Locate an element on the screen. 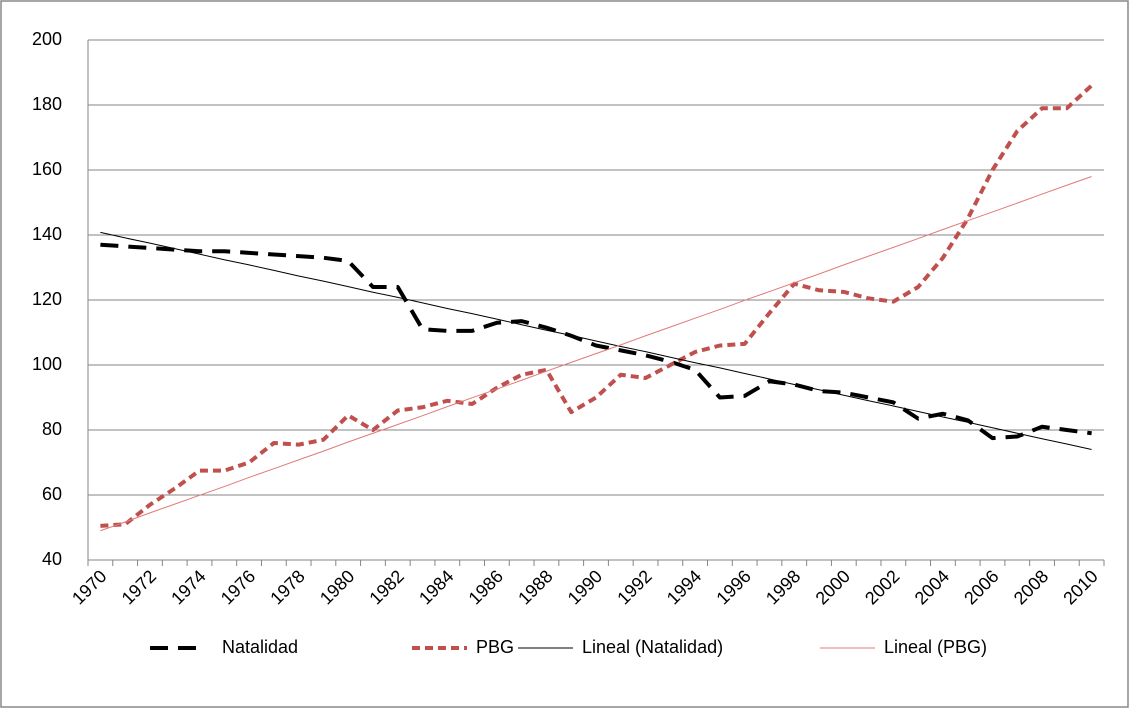 This screenshot has height=714, width=1131. y-tick-label: 40 is located at coordinates (52, 559).